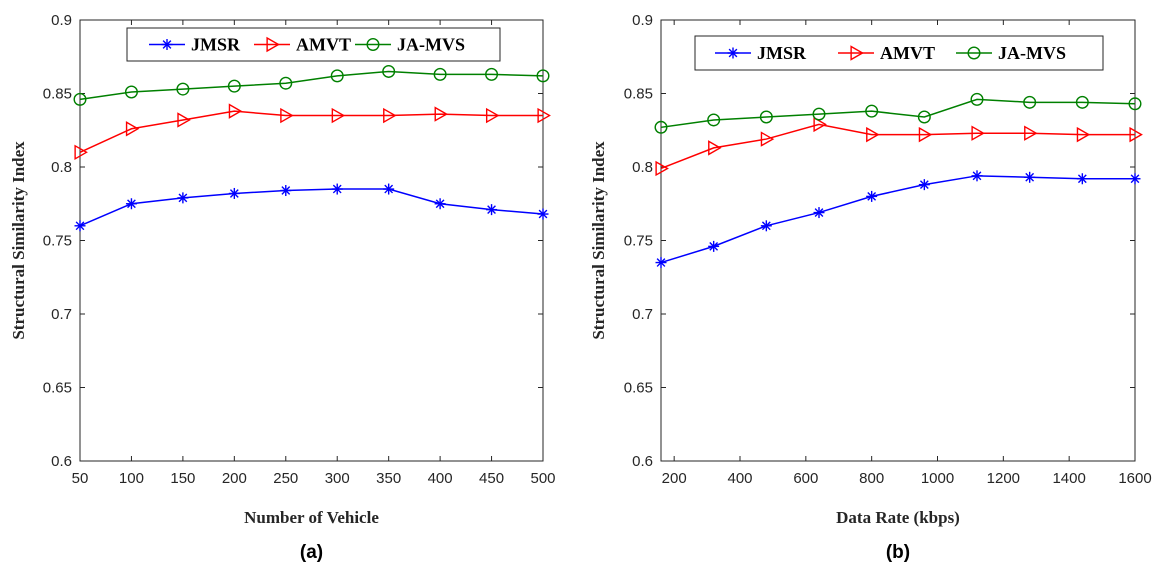  Describe the element at coordinates (1068, 478) in the screenshot. I see `x-tick-label: 1400` at that location.